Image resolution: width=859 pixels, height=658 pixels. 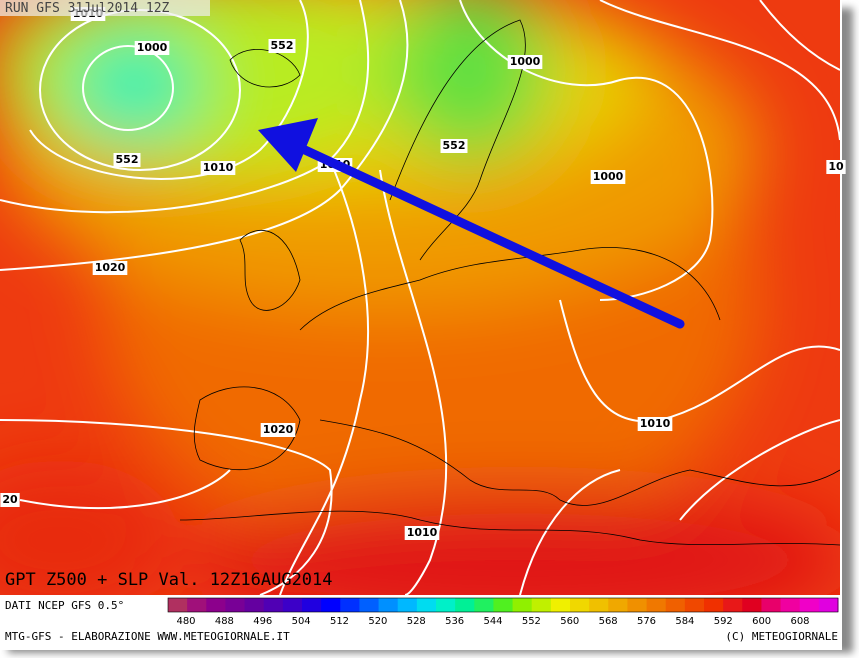 I want to click on colorbar-label: 496, so click(x=262, y=621).